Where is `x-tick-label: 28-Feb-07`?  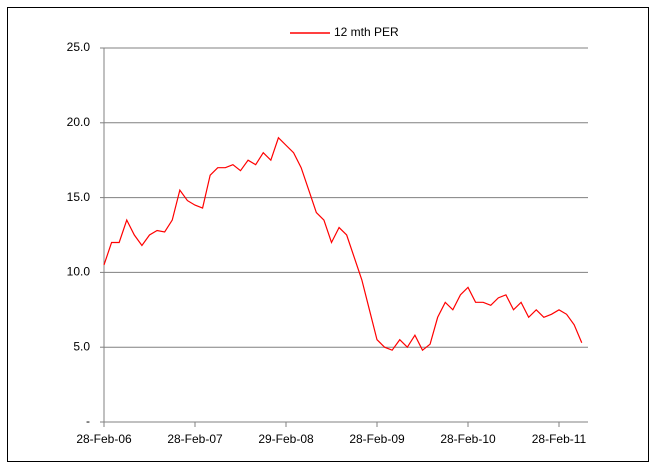 x-tick-label: 28-Feb-07 is located at coordinates (195, 439).